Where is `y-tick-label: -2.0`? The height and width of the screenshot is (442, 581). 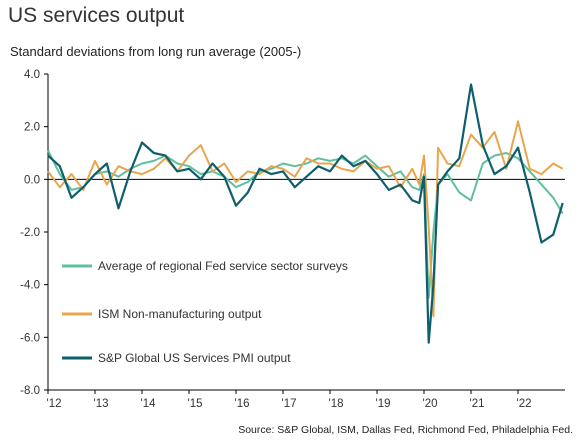
y-tick-label: -2.0 is located at coordinates (30, 233).